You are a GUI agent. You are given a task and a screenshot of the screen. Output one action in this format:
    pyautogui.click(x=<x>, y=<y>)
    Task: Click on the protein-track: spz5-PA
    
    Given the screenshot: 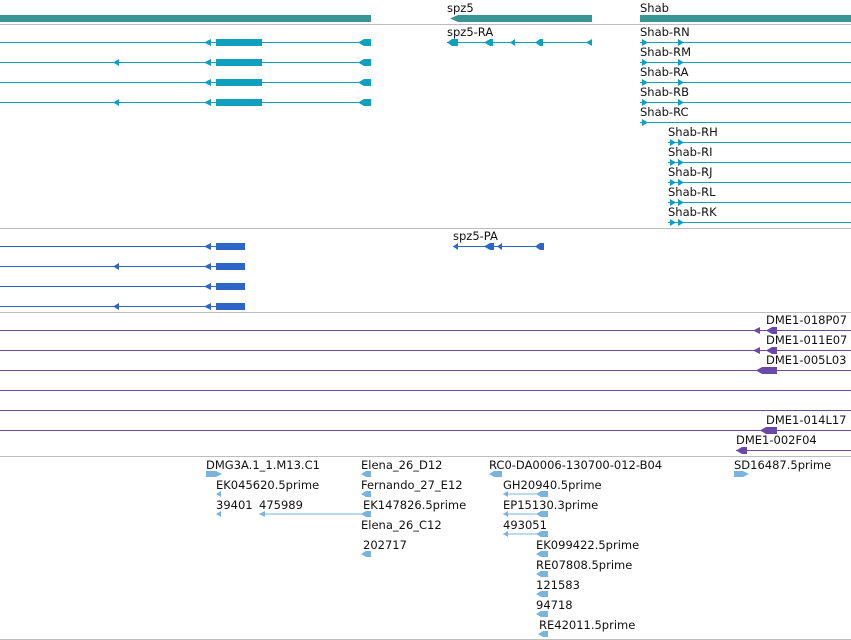 What is the action you would take?
    pyautogui.click(x=272, y=269)
    